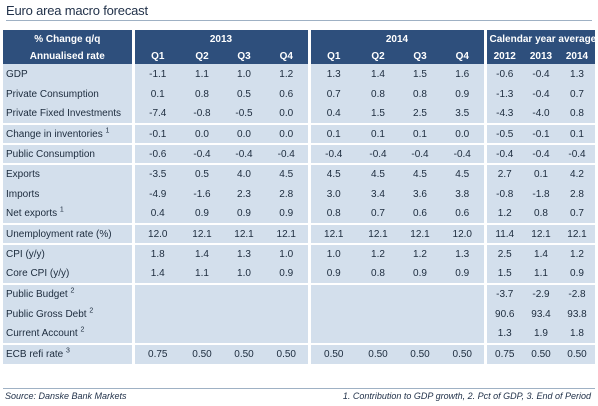  Describe the element at coordinates (504, 253) in the screenshot. I see `table-cell: 2.5` at that location.